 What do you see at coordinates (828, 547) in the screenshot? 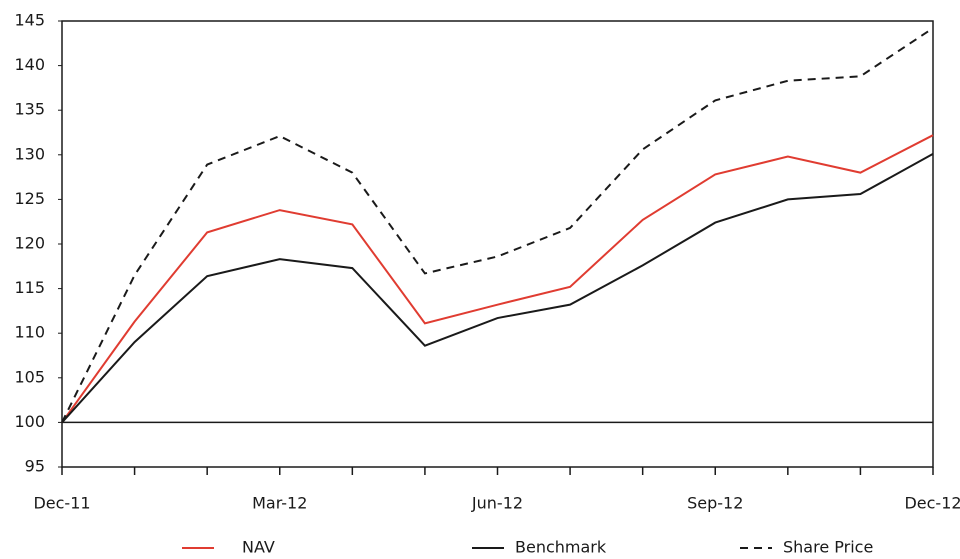
I see `legend-label: Share Price` at bounding box center [828, 547].